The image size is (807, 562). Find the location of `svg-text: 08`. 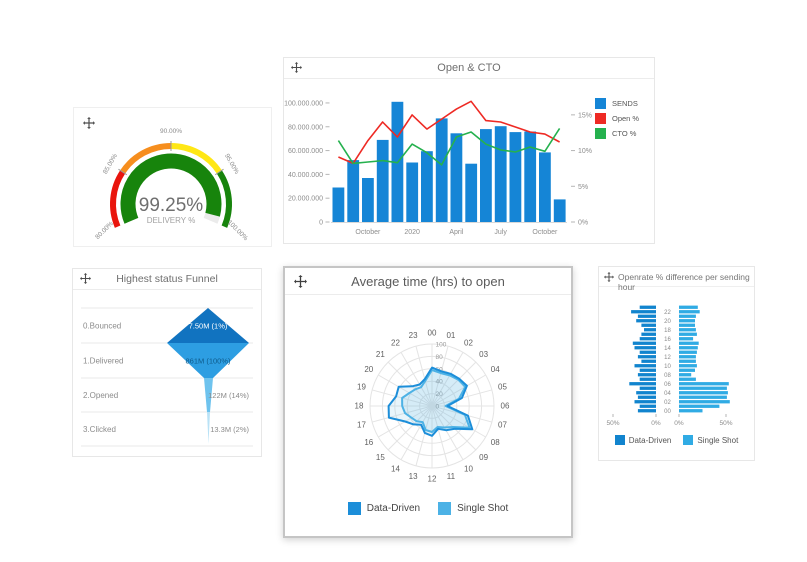

svg-text: 08 is located at coordinates (495, 442).